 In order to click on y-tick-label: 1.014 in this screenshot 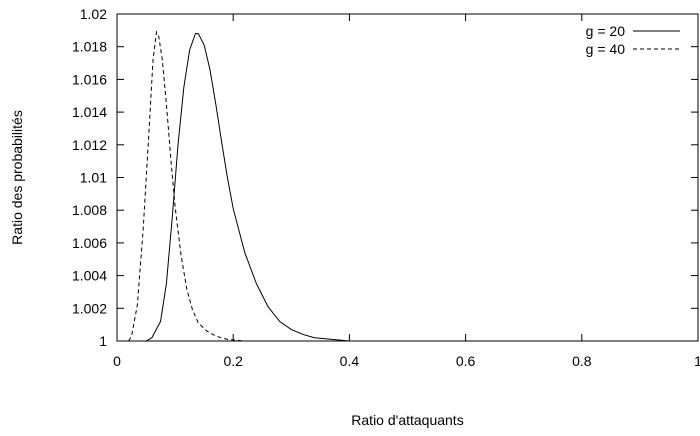, I will do `click(89, 112)`.